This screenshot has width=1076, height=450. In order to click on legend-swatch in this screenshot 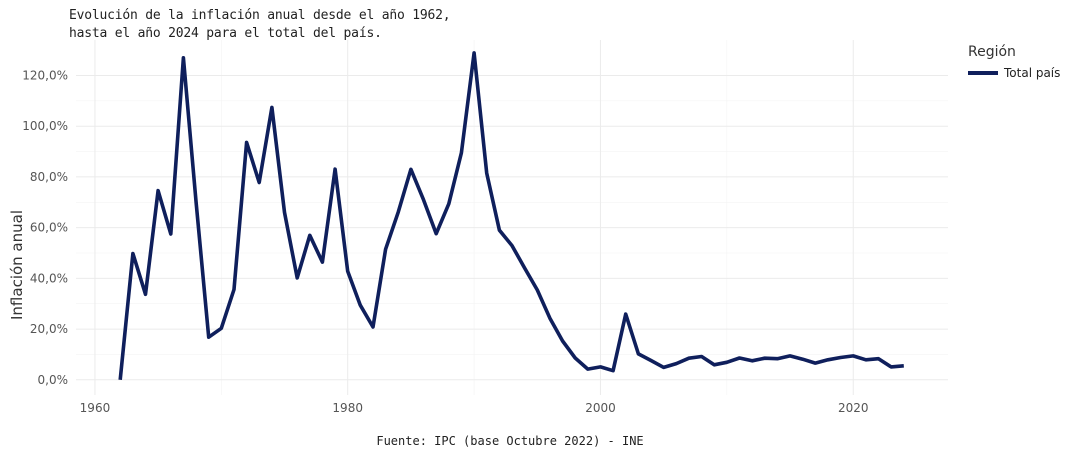, I will do `click(983, 73)`.